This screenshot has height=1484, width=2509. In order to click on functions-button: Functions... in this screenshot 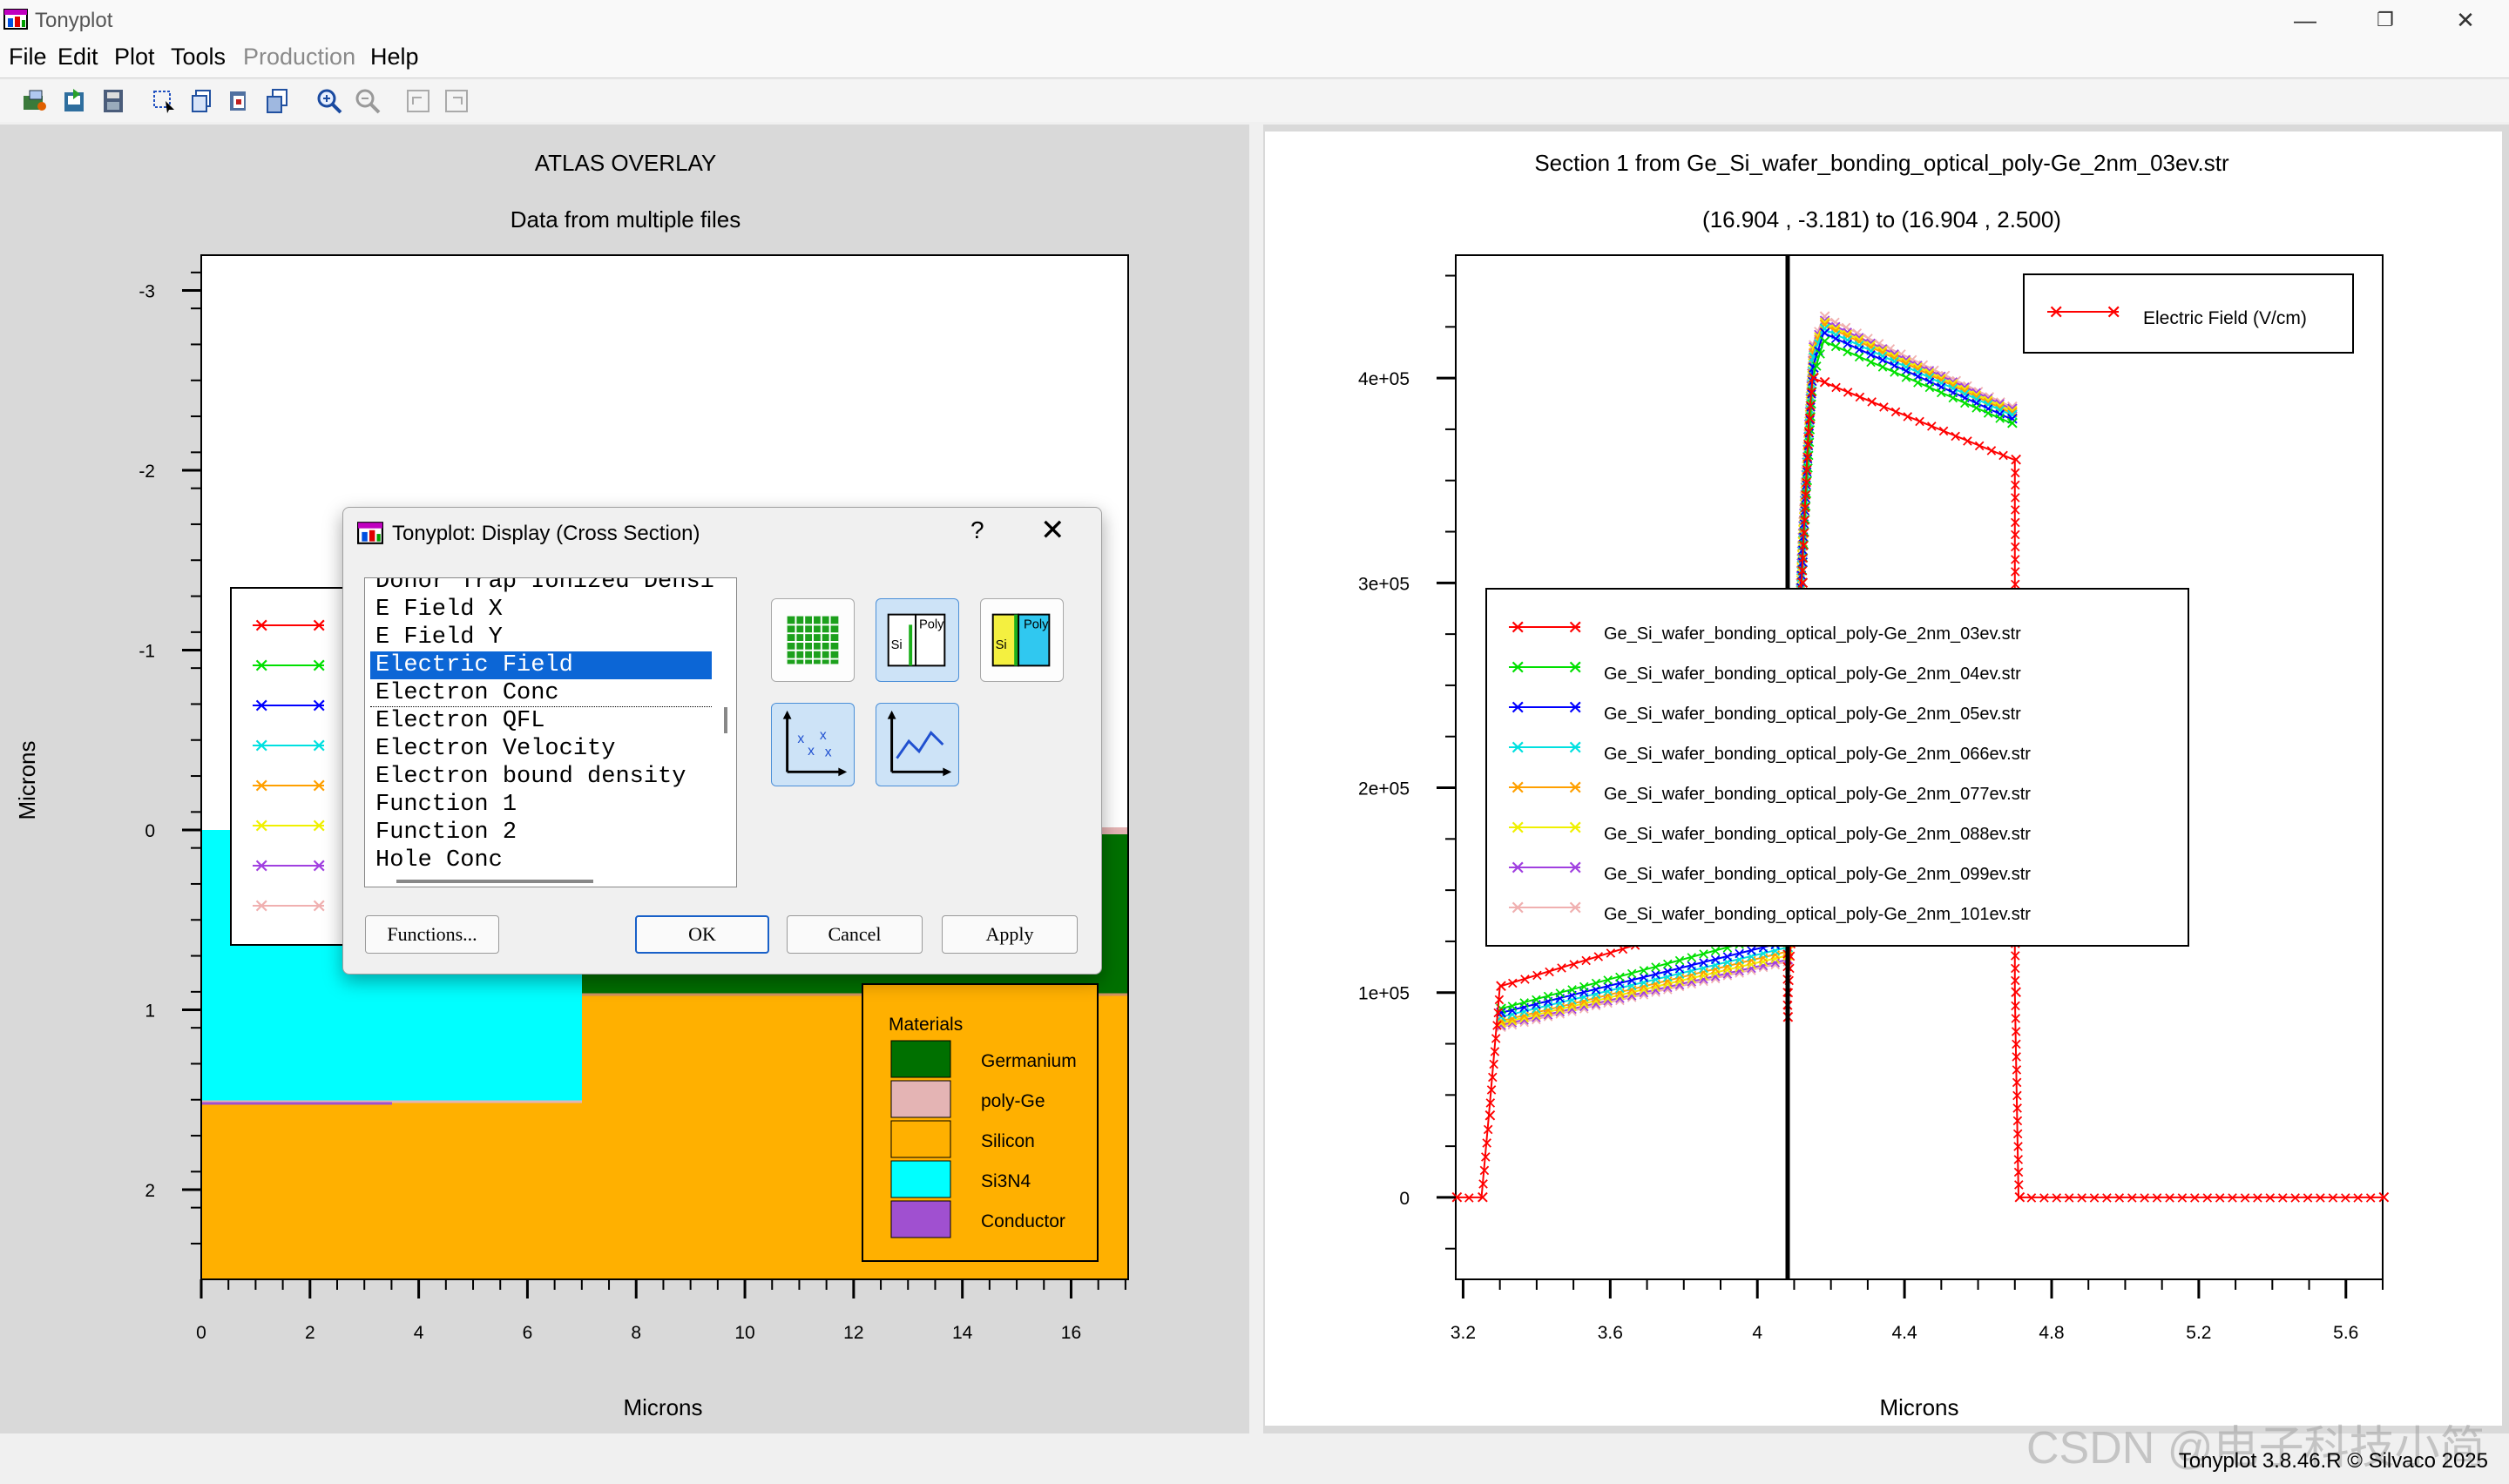, I will do `click(432, 934)`.